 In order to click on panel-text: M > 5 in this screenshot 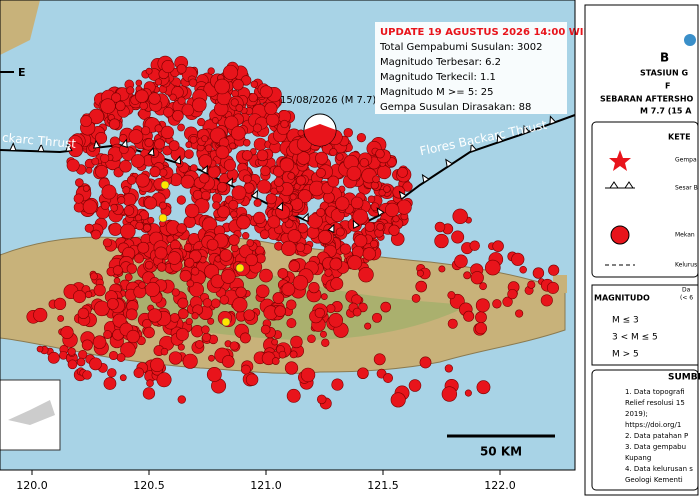, I will do `click(625, 355)`.